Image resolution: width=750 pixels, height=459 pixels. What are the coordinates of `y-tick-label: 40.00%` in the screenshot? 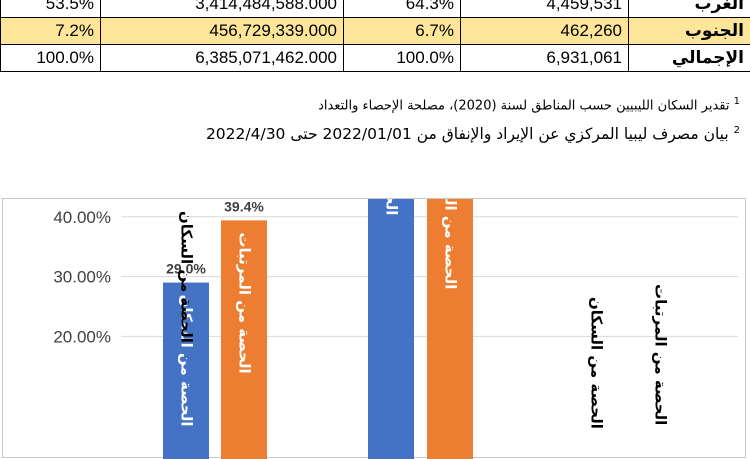 It's located at (82, 217).